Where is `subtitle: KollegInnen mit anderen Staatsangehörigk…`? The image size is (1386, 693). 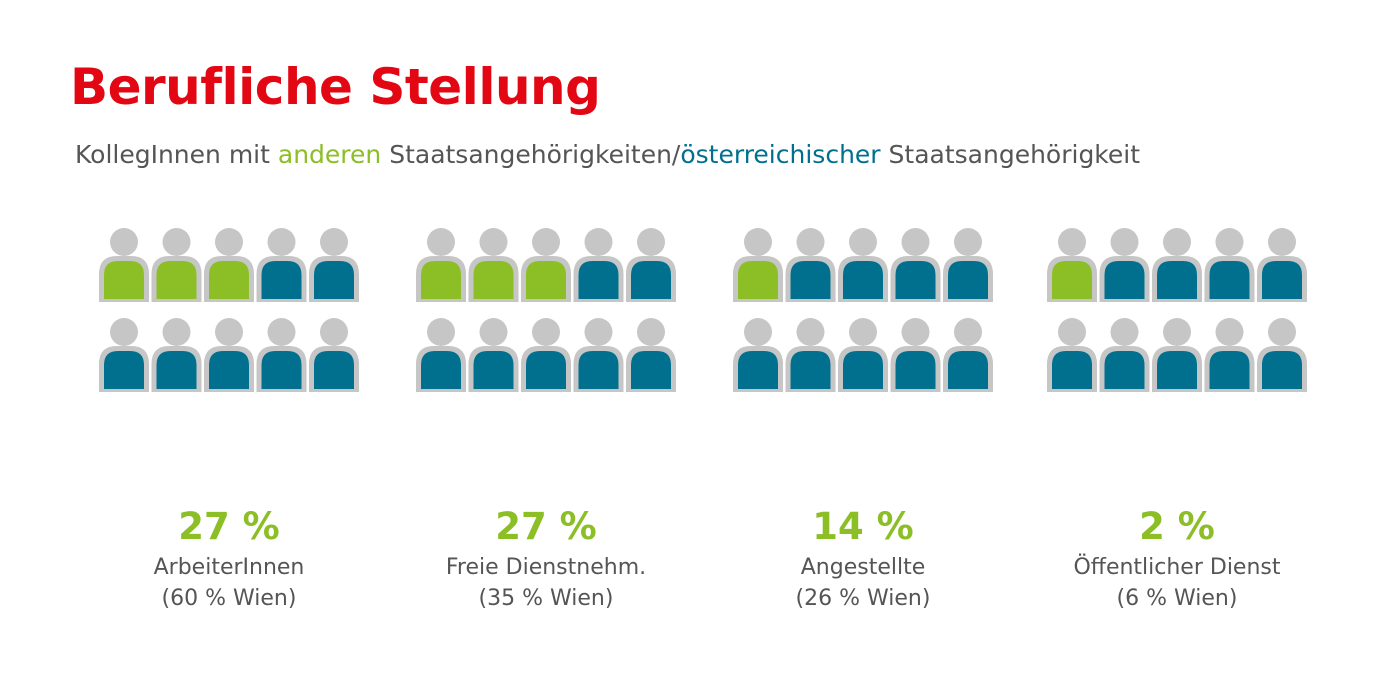 subtitle: KollegInnen mit anderen Staatsangehörigk… is located at coordinates (607, 154).